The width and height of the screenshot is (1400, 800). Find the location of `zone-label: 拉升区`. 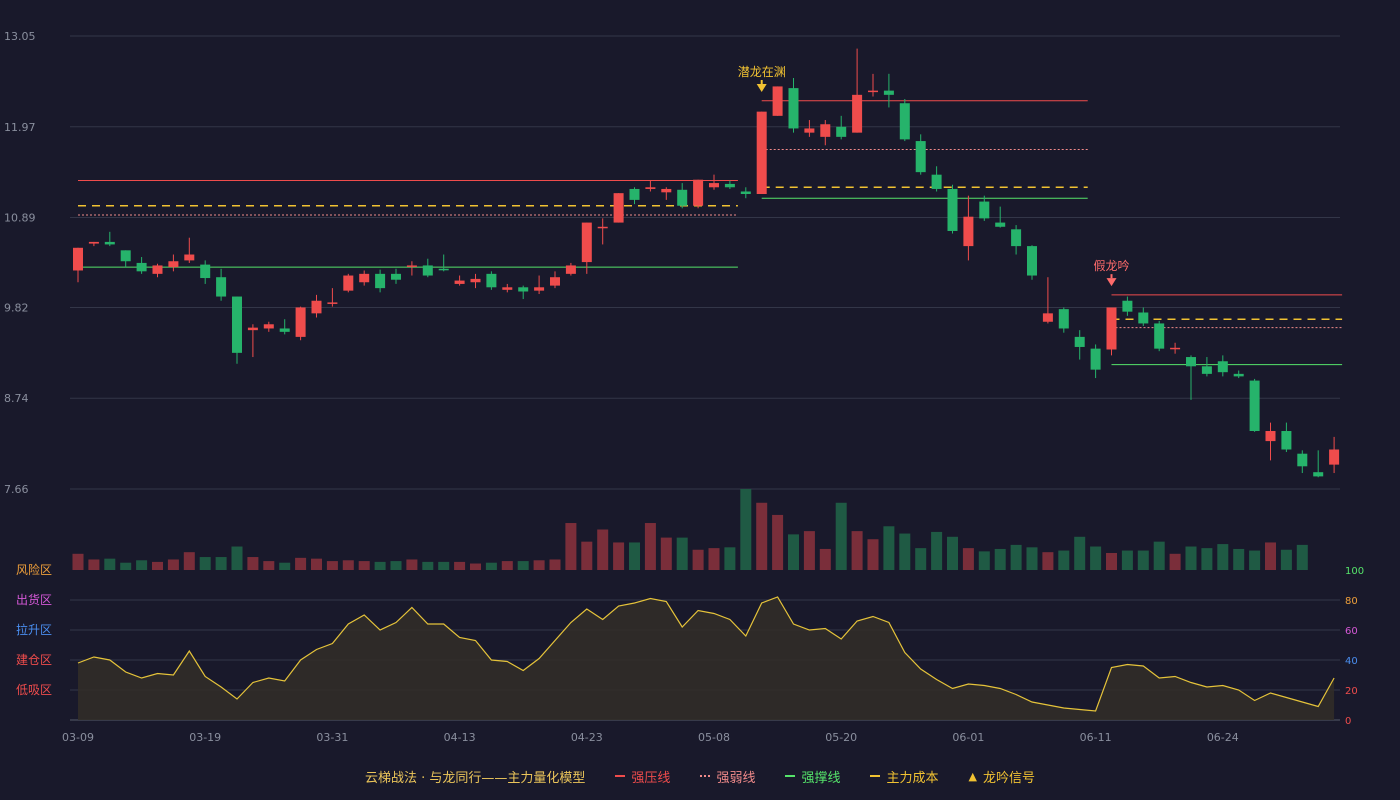

zone-label: 拉升区 is located at coordinates (34, 629).